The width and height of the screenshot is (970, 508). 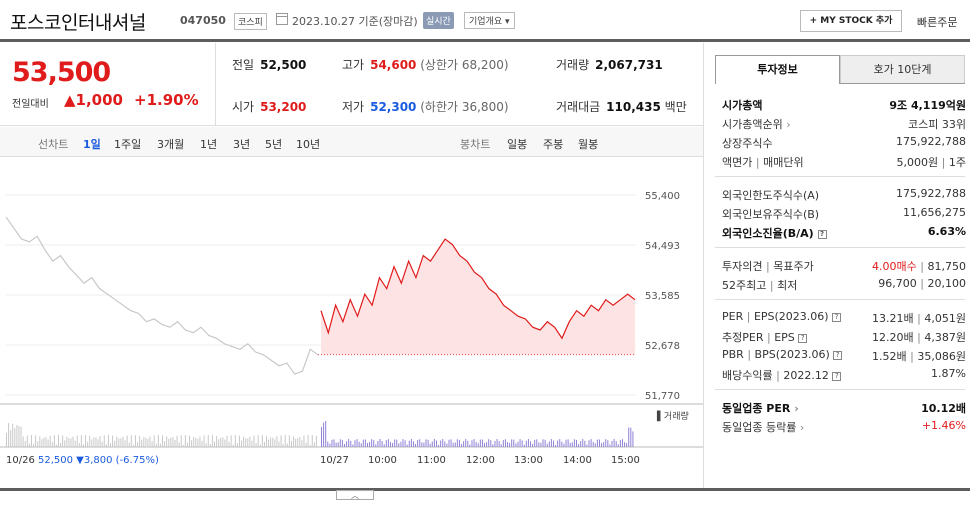 I want to click on pbr-value: 1.52배, so click(x=889, y=356).